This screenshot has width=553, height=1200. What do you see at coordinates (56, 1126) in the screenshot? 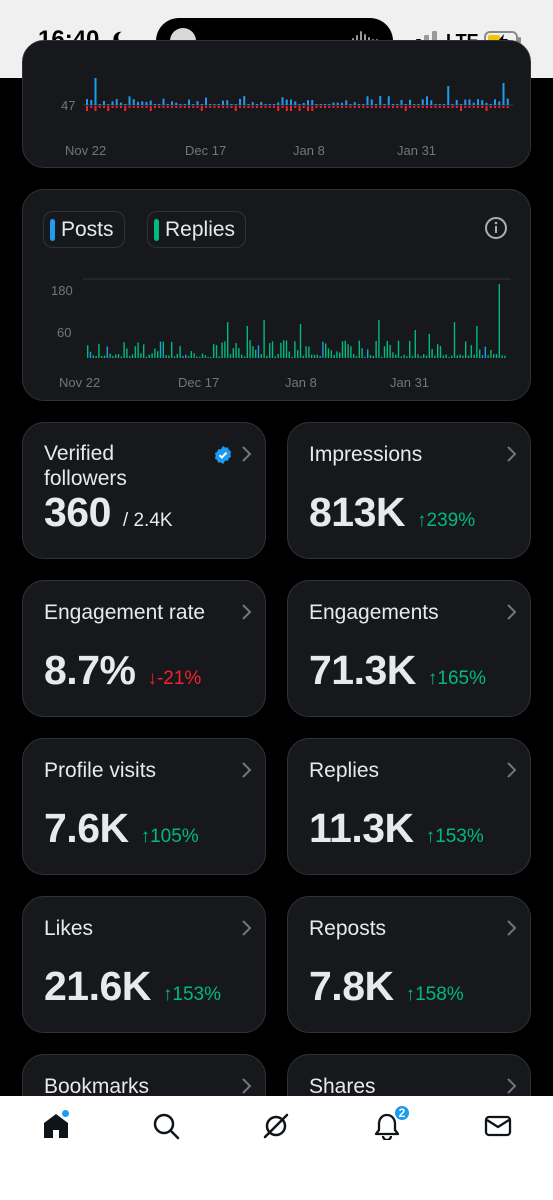
I see `home-icon` at bounding box center [56, 1126].